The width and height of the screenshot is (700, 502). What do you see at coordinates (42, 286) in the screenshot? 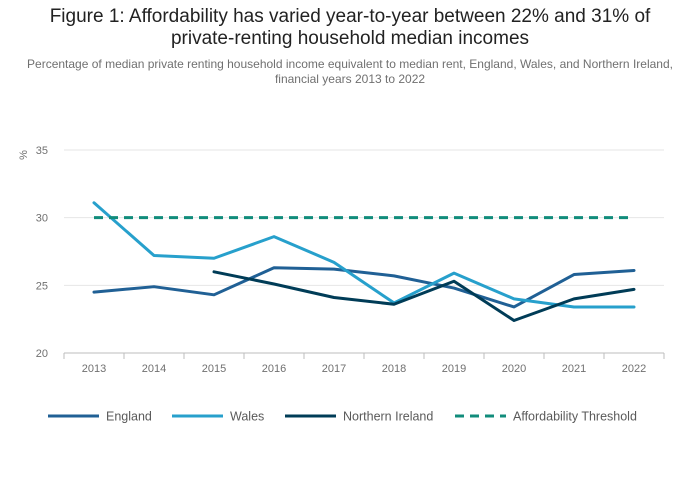
I see `y-tick-label: 25` at bounding box center [42, 286].